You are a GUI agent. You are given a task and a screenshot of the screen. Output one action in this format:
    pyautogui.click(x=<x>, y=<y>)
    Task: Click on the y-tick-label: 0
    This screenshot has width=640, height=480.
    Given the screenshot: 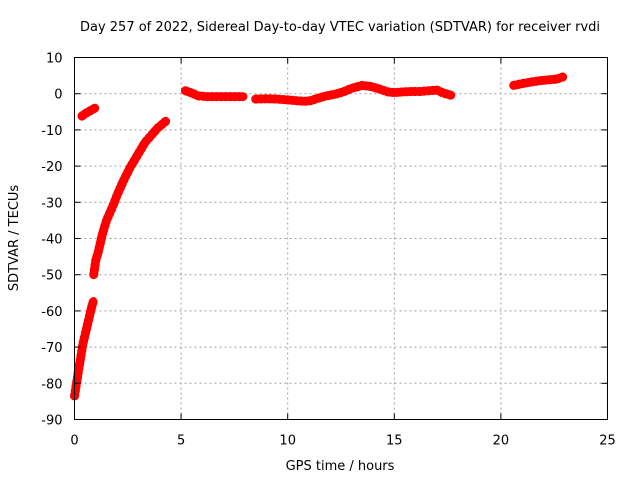 What is the action you would take?
    pyautogui.click(x=58, y=95)
    